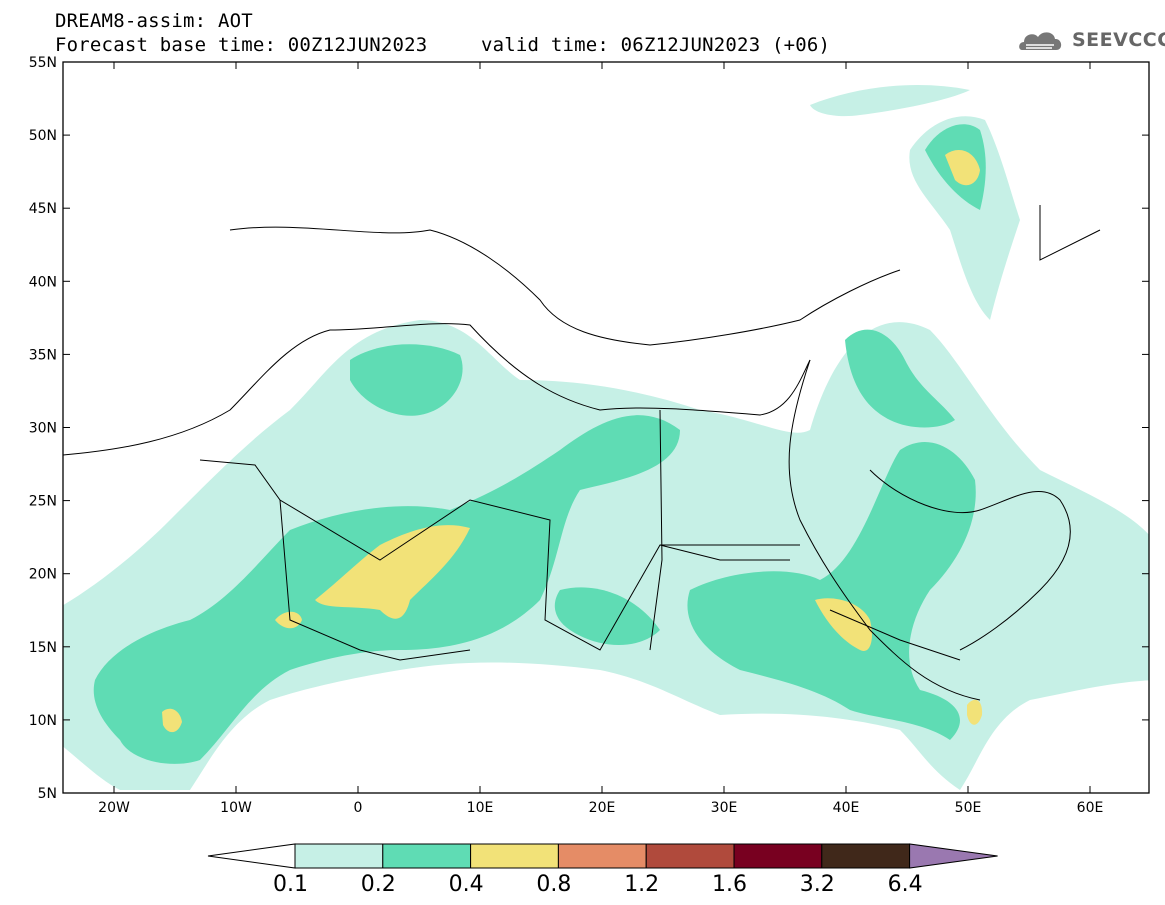 This screenshot has height=905, width=1165. Describe the element at coordinates (172, 720) in the screenshot. I see `aot-contour-0.4-d` at that location.